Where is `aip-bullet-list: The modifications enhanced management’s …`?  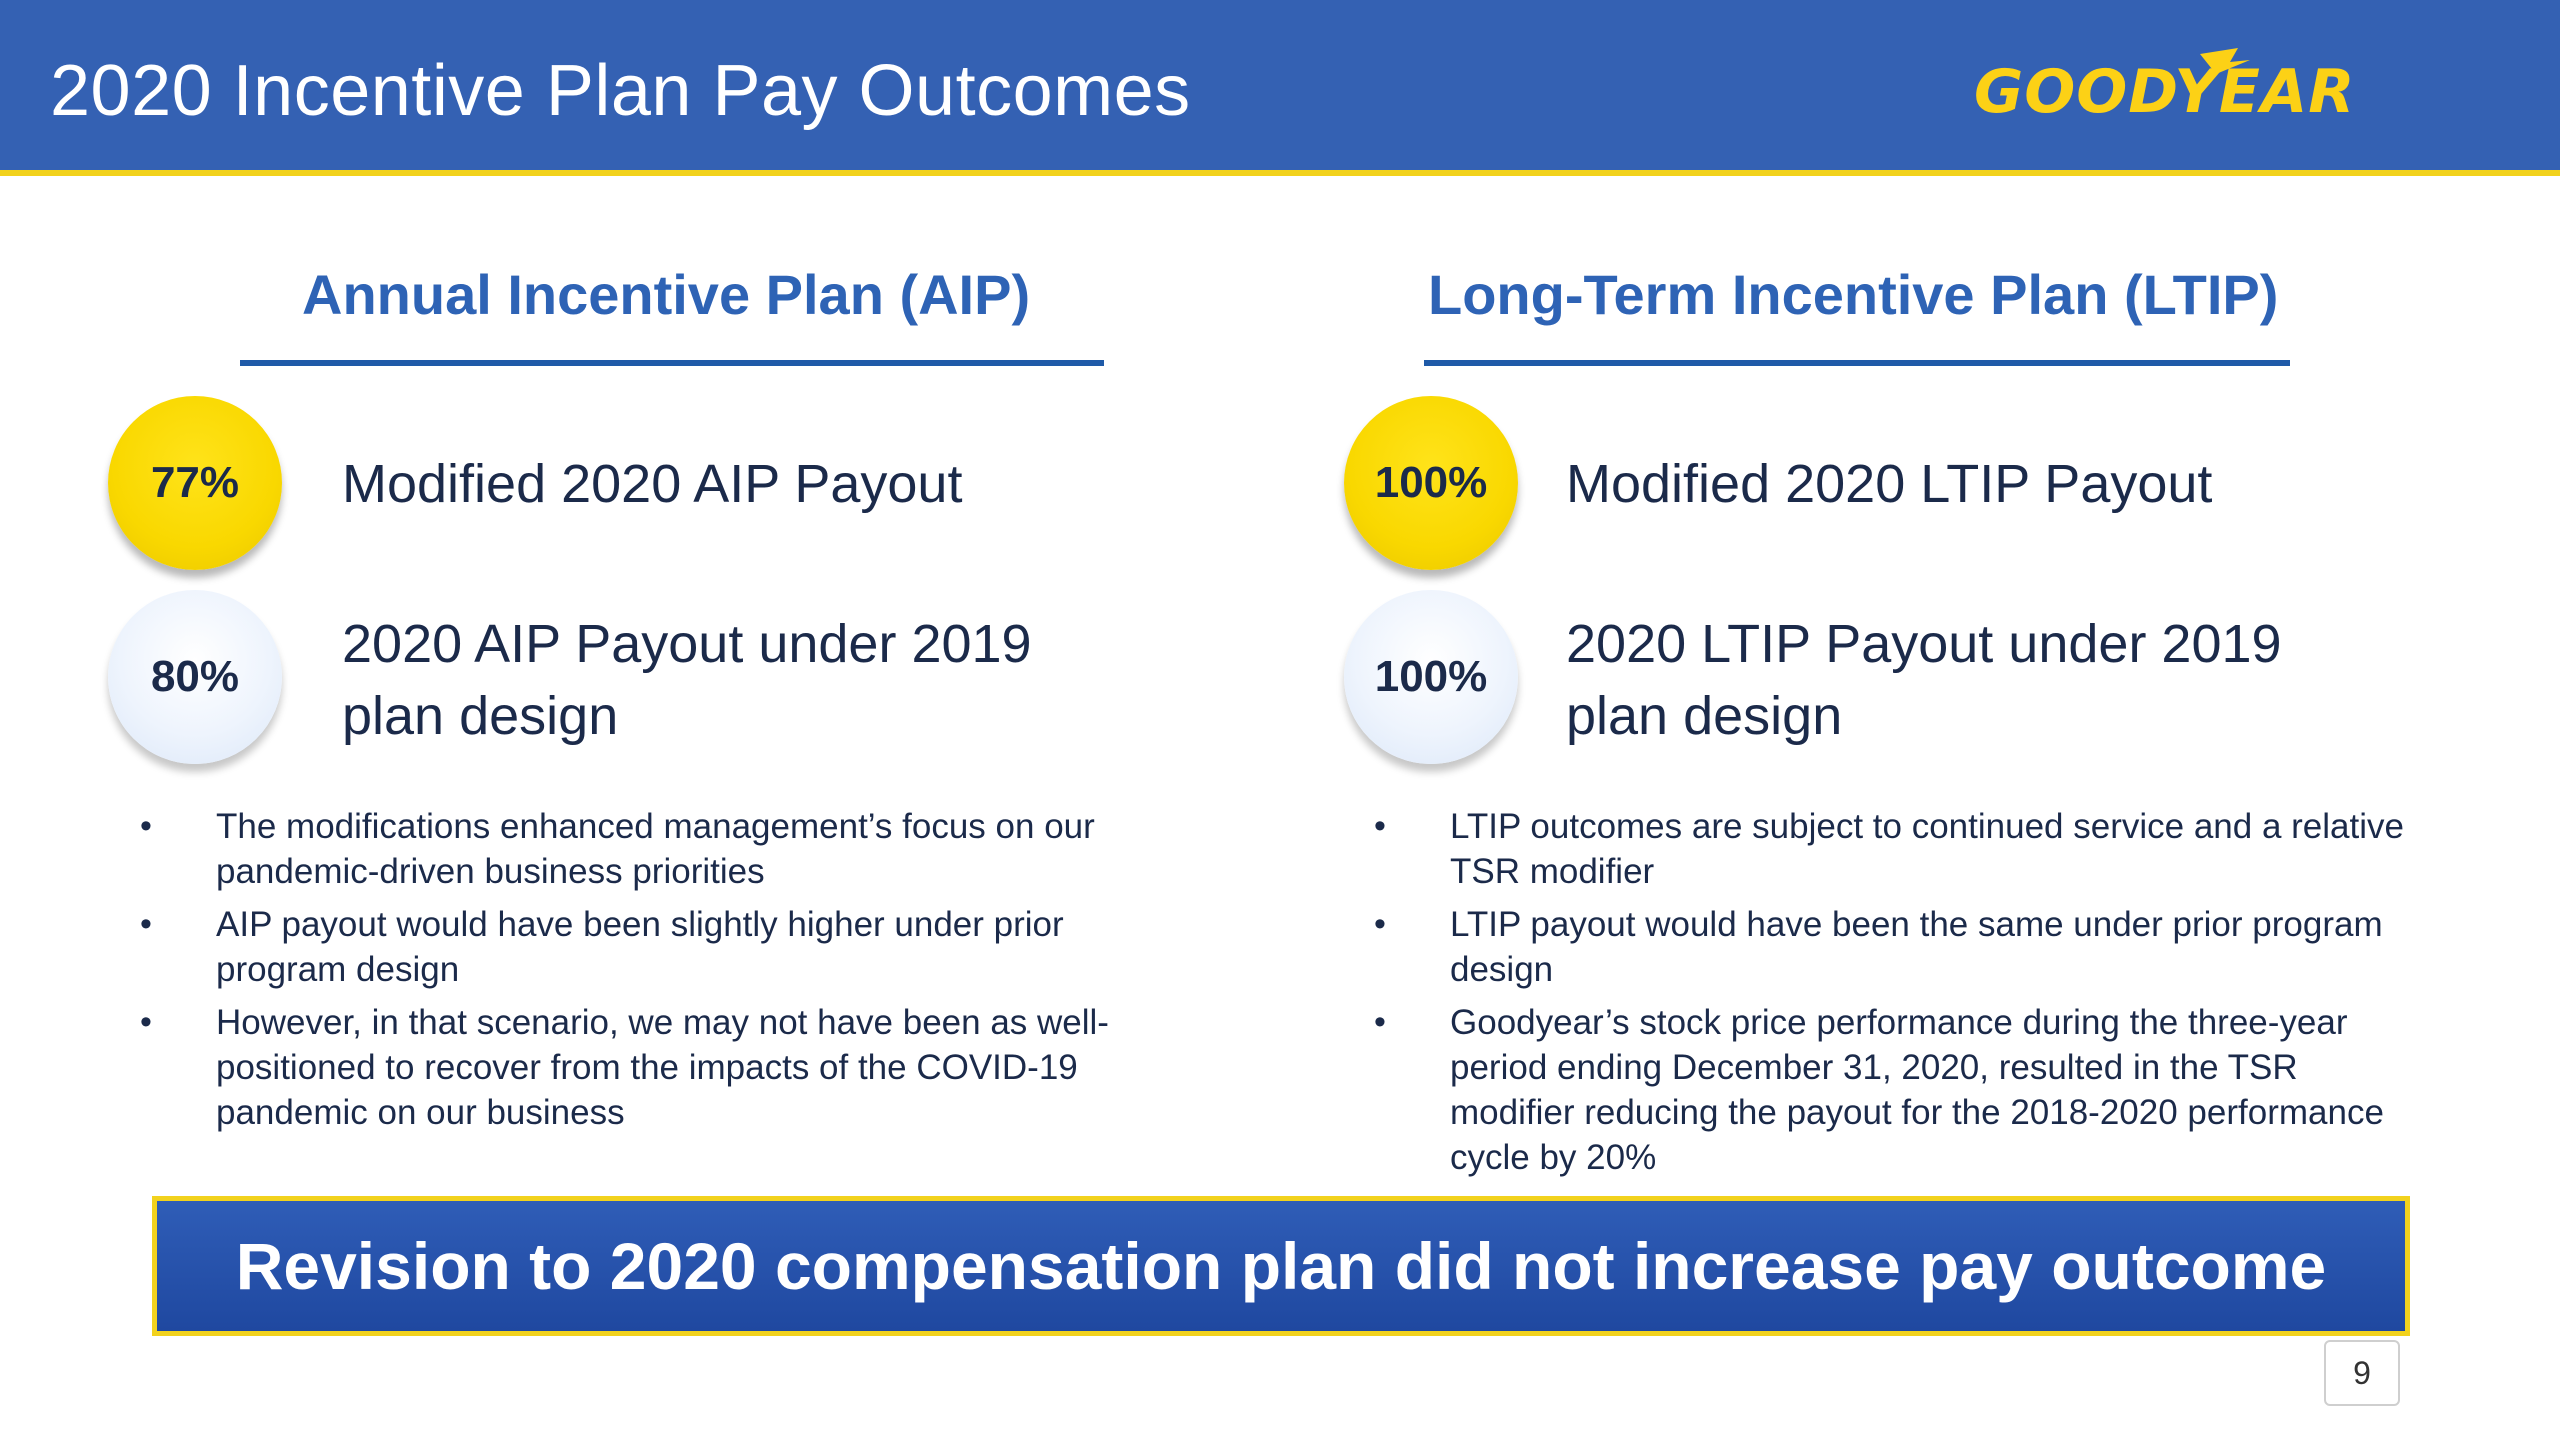 aip-bullet-list: The modifications enhanced management’s … is located at coordinates (653, 973).